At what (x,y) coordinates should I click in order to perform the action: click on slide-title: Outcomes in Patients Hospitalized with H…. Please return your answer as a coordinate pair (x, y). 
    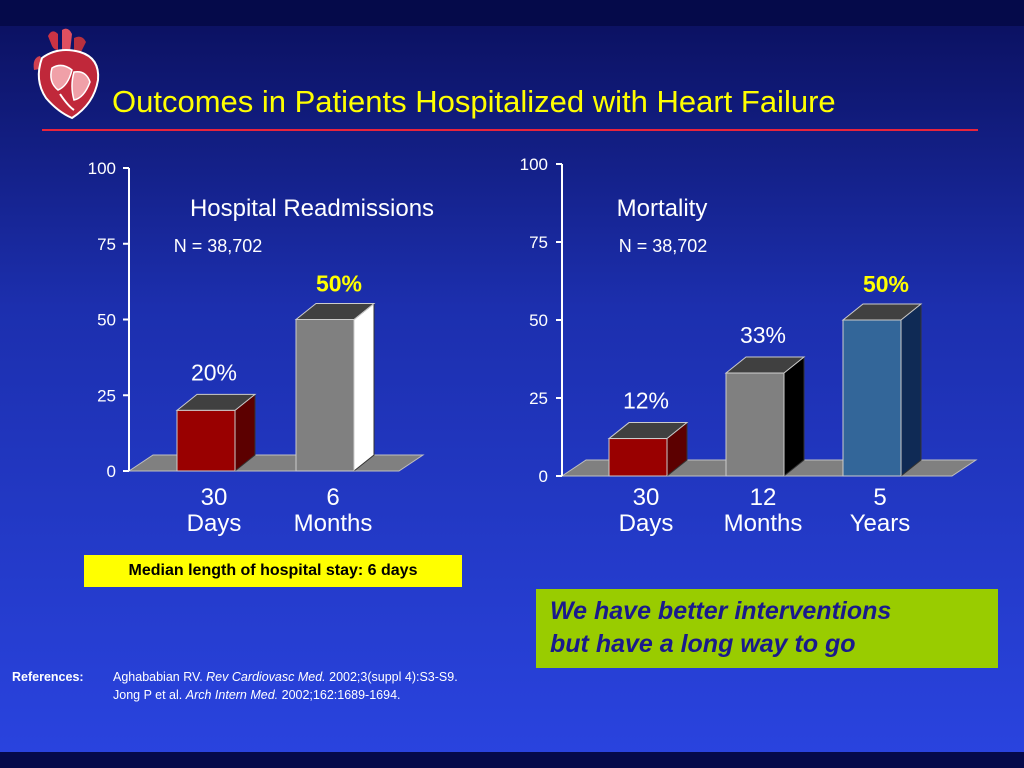
    Looking at the image, I should click on (474, 101).